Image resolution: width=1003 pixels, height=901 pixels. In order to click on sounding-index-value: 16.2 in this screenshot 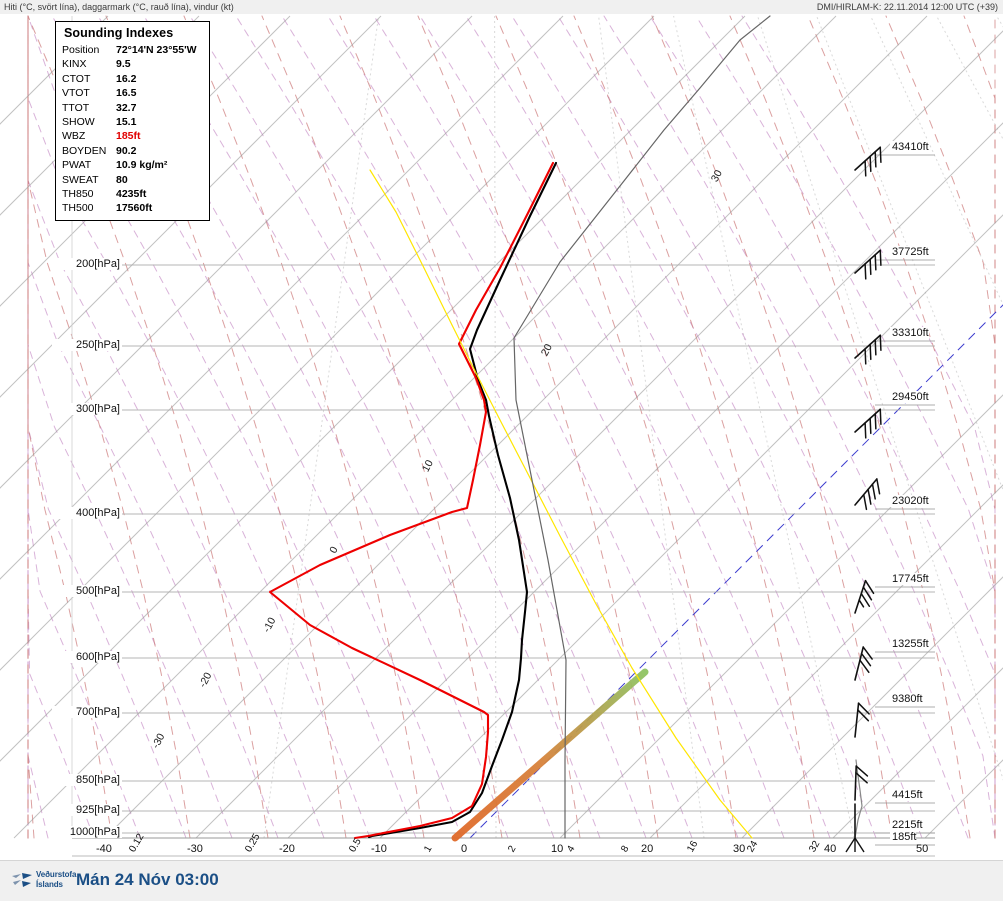, I will do `click(126, 78)`.